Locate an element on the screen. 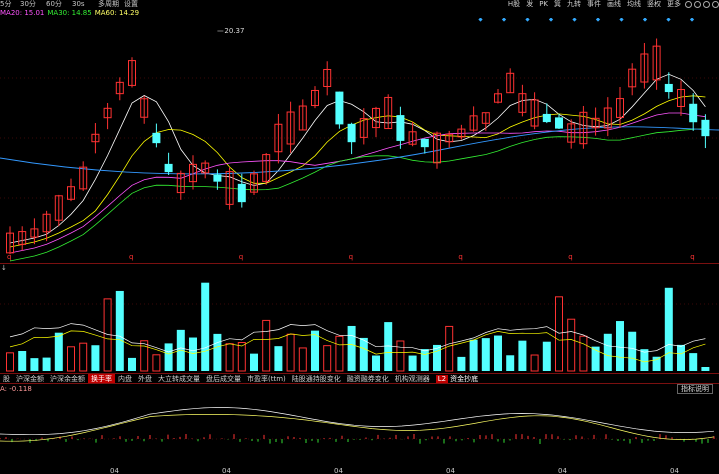  toolbar-item-7: 均线 is located at coordinates (634, 4).